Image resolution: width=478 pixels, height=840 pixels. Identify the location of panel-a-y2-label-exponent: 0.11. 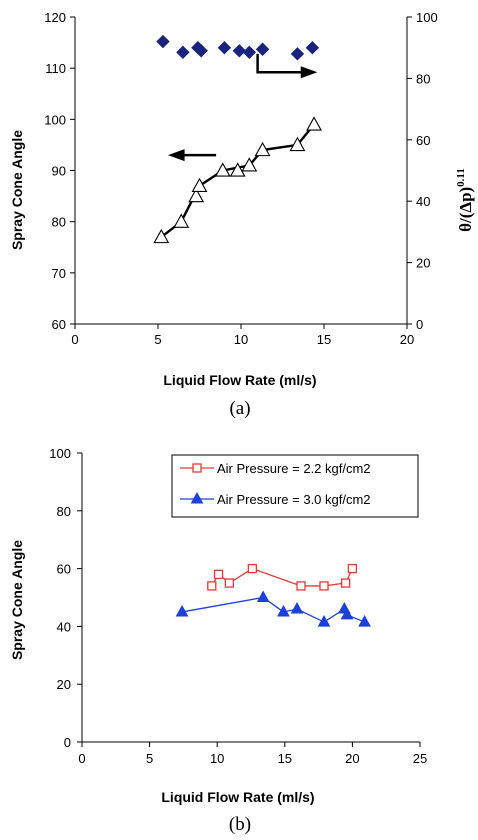
(461, 177).